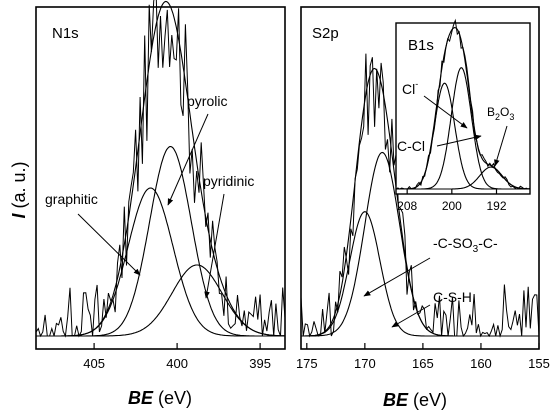 The height and width of the screenshot is (418, 550). I want to click on n1s-x-axis-label: BE (eV), so click(160, 398).